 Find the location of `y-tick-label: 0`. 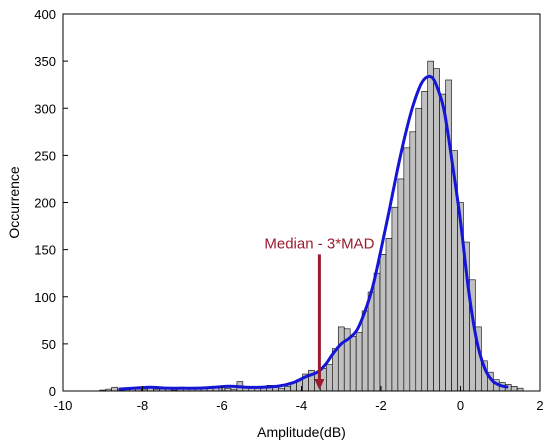

y-tick-label: 0 is located at coordinates (52, 391).